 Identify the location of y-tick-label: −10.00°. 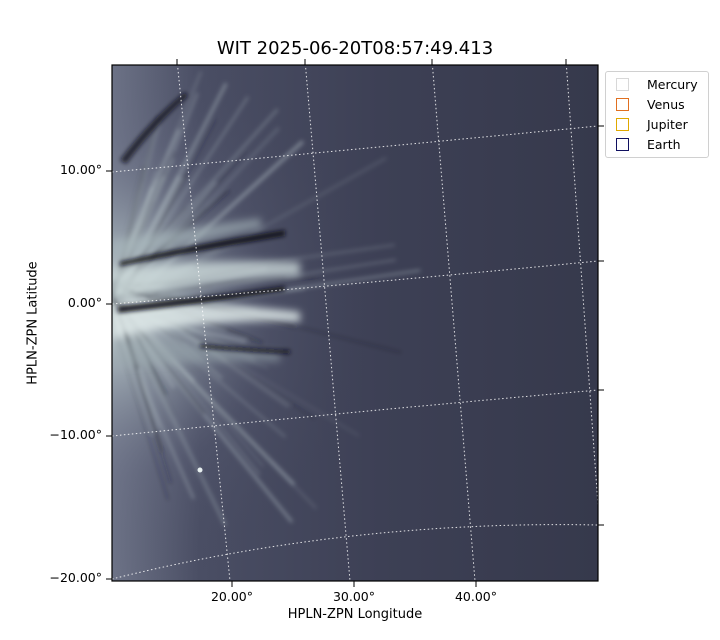
(75, 434).